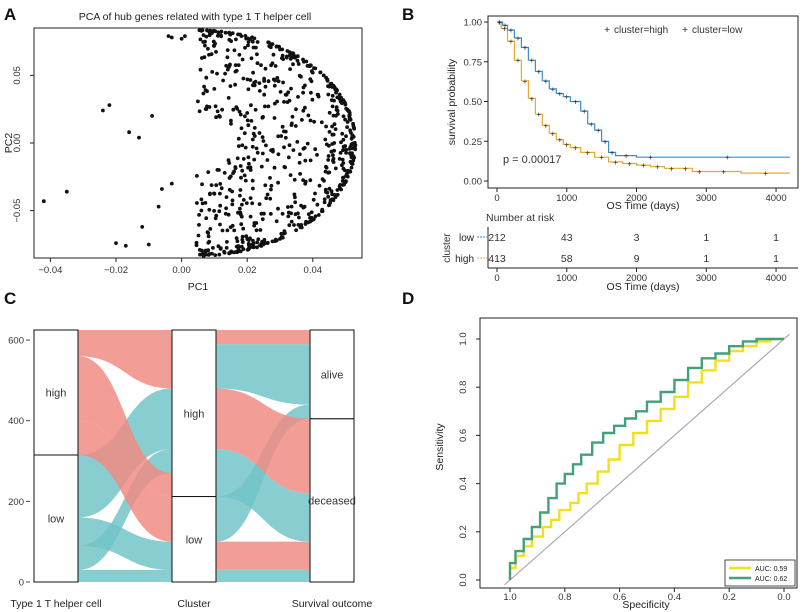 This screenshot has width=803, height=612. What do you see at coordinates (567, 238) in the screenshot?
I see `risk-cell: 43` at bounding box center [567, 238].